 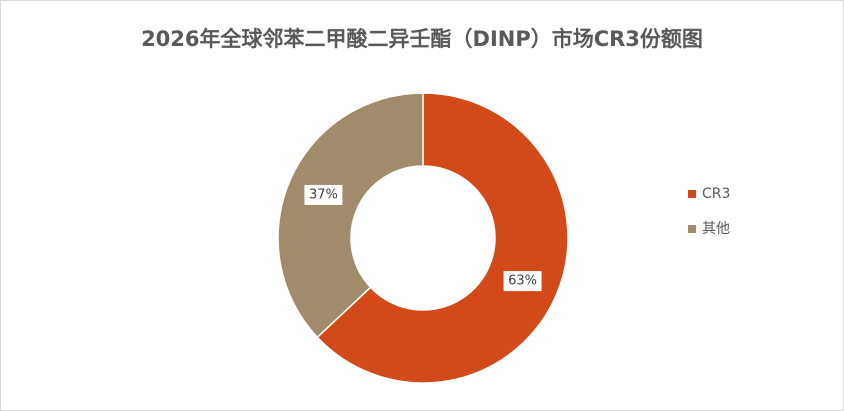 I want to click on slice, so click(x=350, y=215).